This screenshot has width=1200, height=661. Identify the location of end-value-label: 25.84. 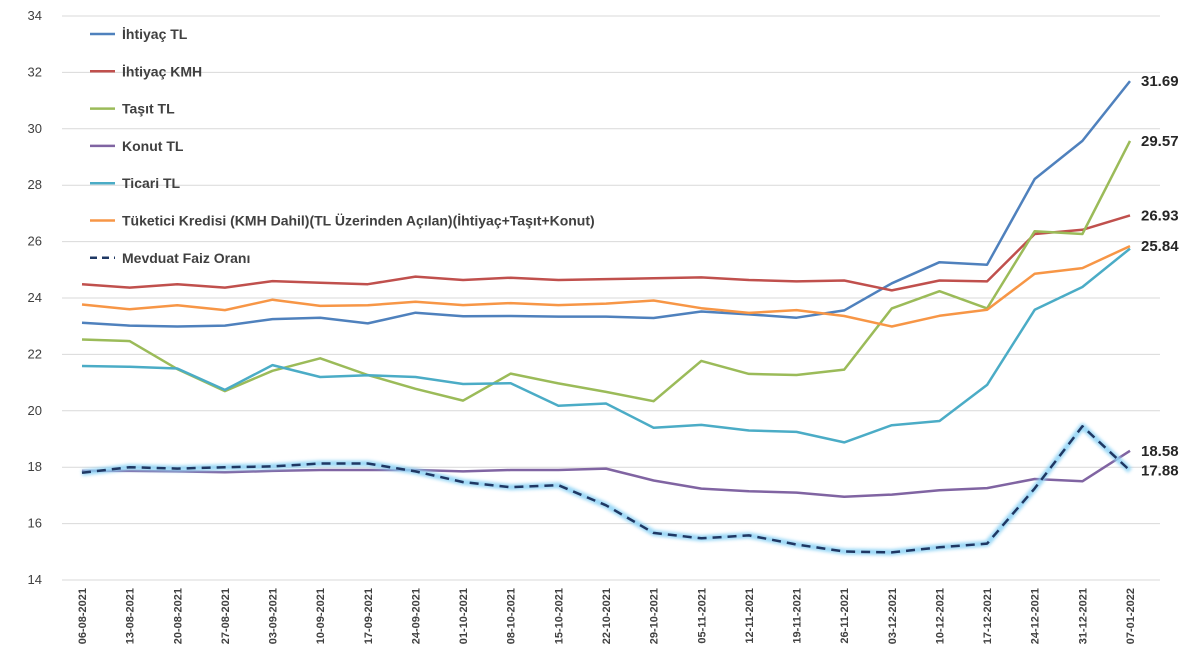
(1160, 246).